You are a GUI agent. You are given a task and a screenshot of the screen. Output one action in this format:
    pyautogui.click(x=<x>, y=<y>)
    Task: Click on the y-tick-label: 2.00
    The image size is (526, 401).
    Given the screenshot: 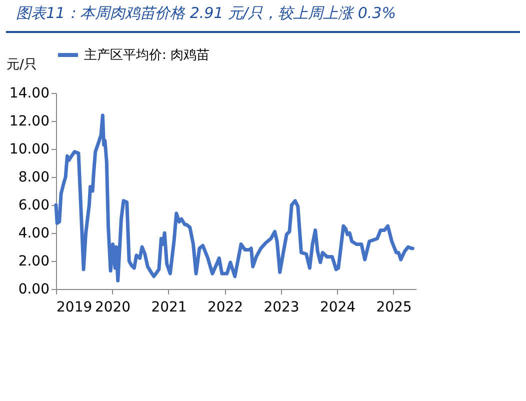 What is the action you would take?
    pyautogui.click(x=34, y=262)
    